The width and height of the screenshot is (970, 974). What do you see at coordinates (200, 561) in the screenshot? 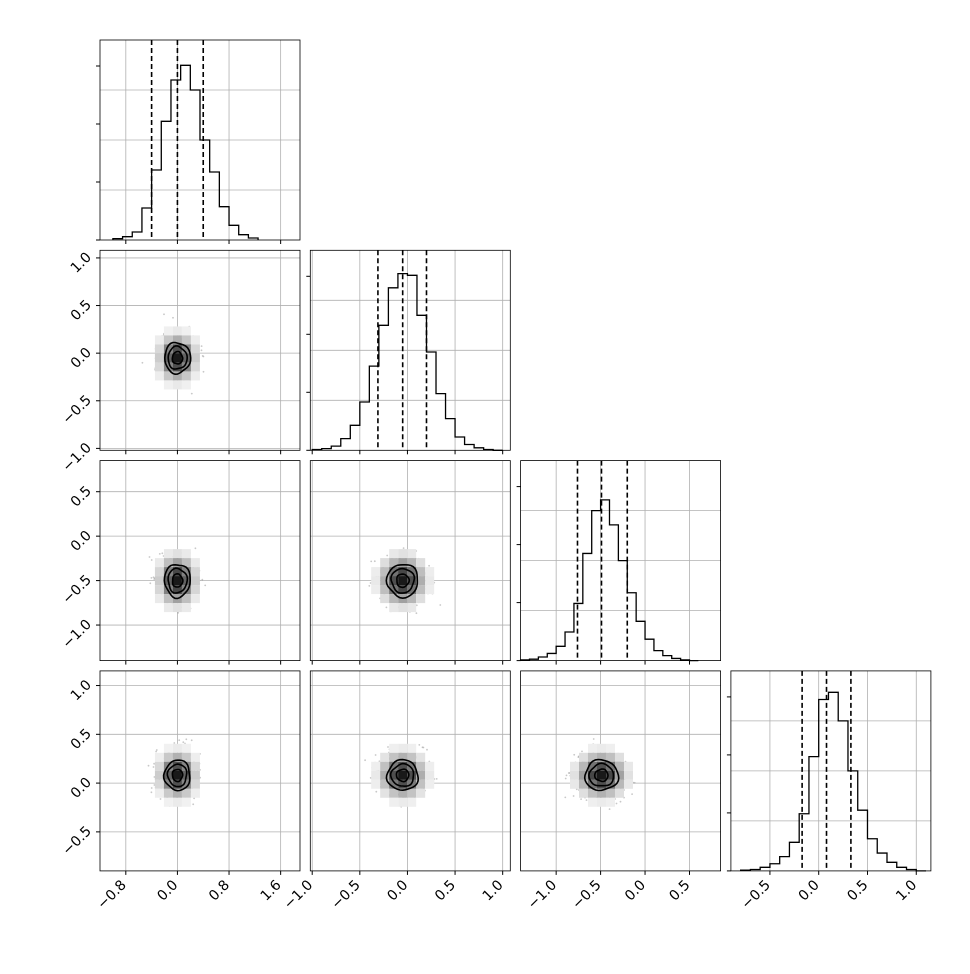
I see `panel-border` at bounding box center [200, 561].